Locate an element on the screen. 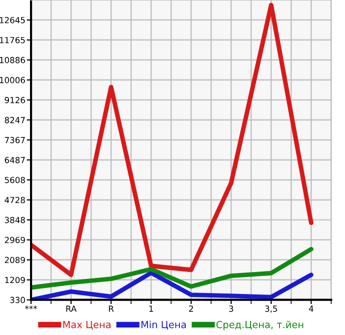 This screenshot has height=335, width=345. x-tick-label: 4 is located at coordinates (311, 309).